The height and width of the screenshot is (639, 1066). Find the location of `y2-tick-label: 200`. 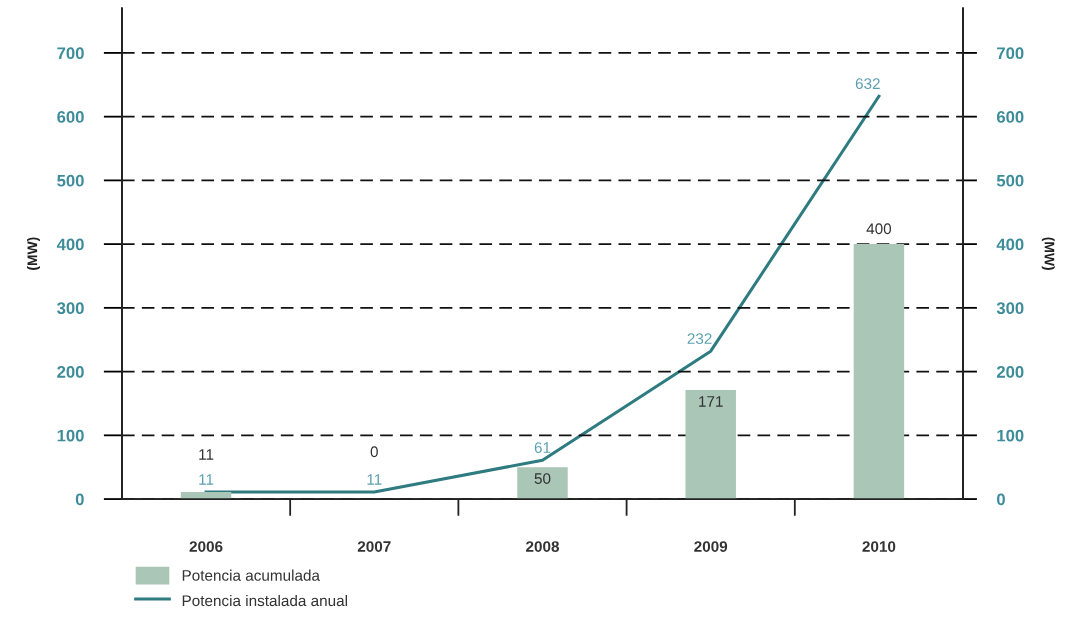

y2-tick-label: 200 is located at coordinates (1010, 371).